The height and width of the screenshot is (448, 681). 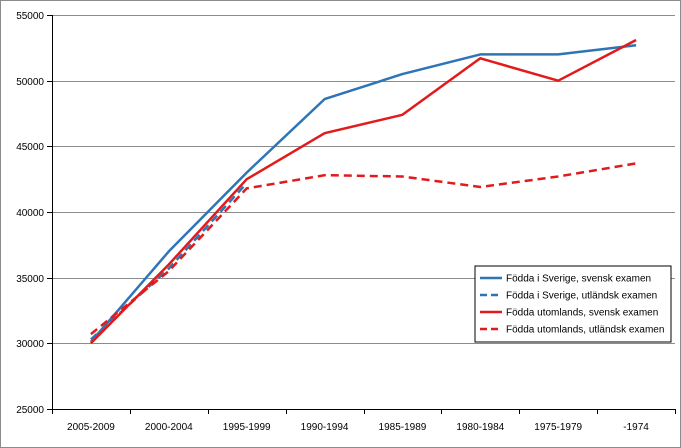 What do you see at coordinates (30, 147) in the screenshot?
I see `y-tick-label-45000: 45000` at bounding box center [30, 147].